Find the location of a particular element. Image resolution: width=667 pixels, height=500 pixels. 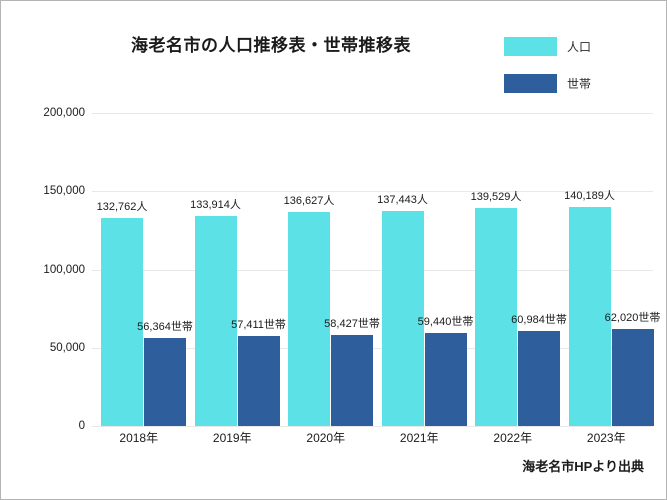

bar-group: 140,189人 62,020世帯 is located at coordinates (610, 269).